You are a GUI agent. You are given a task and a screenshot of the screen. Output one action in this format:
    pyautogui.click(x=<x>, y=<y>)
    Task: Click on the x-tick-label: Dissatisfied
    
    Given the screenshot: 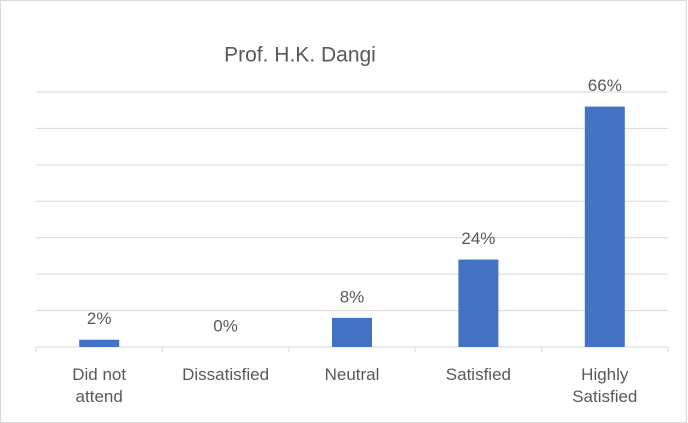 What is the action you would take?
    pyautogui.click(x=226, y=374)
    